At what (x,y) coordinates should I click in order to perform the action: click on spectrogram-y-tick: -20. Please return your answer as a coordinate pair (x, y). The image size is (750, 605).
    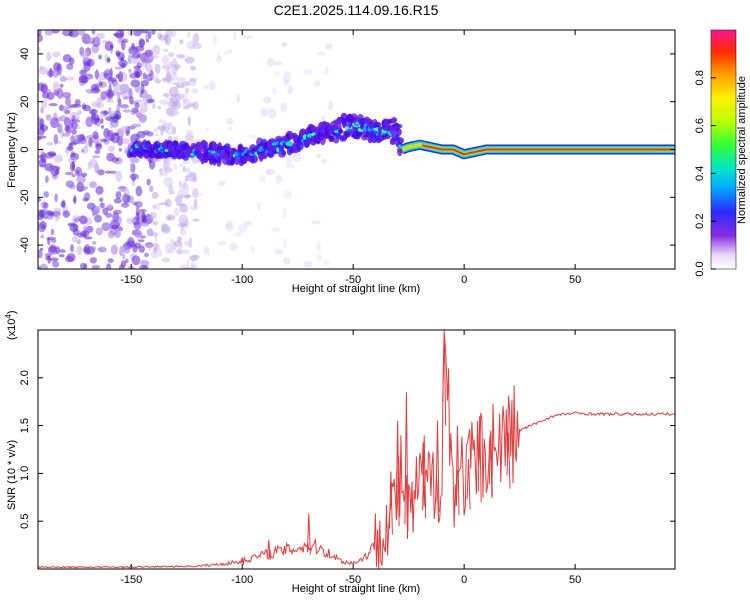
    Looking at the image, I should click on (25, 197).